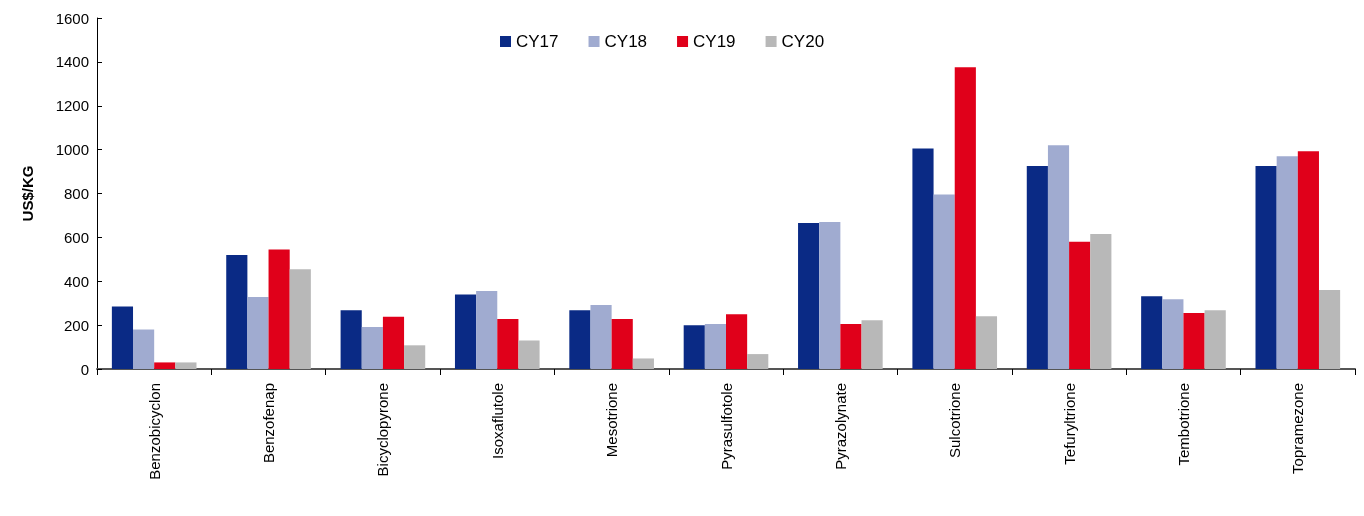 The width and height of the screenshot is (1364, 516). Describe the element at coordinates (27, 193) in the screenshot. I see `y-axis-title: US$/KG` at that location.